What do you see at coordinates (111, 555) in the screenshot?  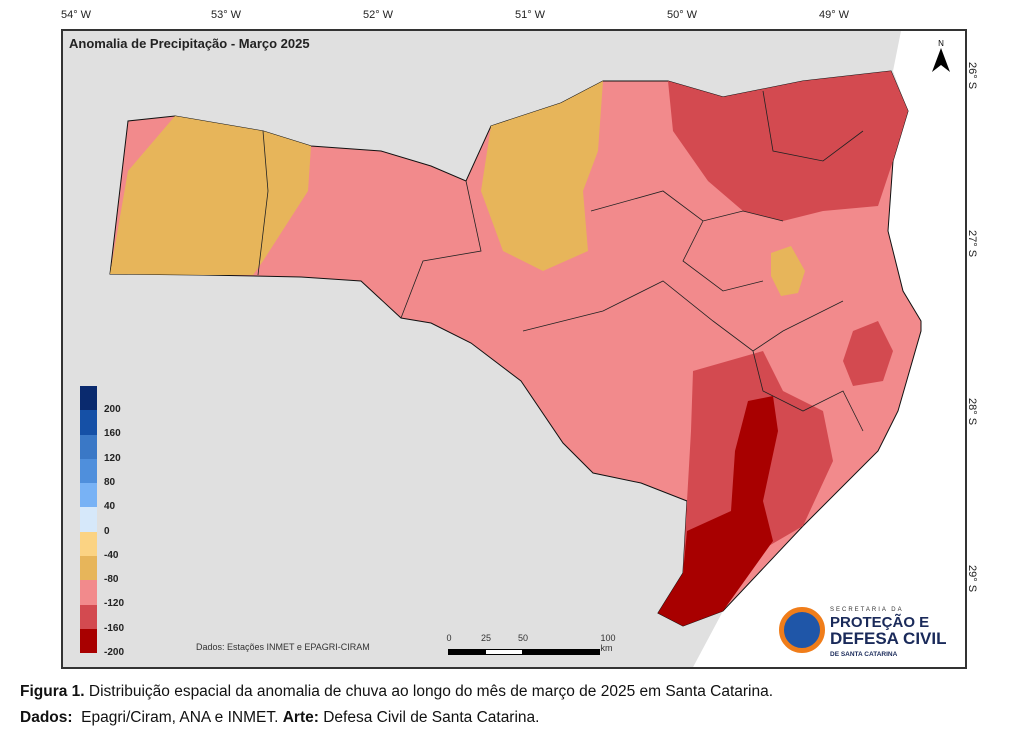 I see `legend-label: -40` at bounding box center [111, 555].